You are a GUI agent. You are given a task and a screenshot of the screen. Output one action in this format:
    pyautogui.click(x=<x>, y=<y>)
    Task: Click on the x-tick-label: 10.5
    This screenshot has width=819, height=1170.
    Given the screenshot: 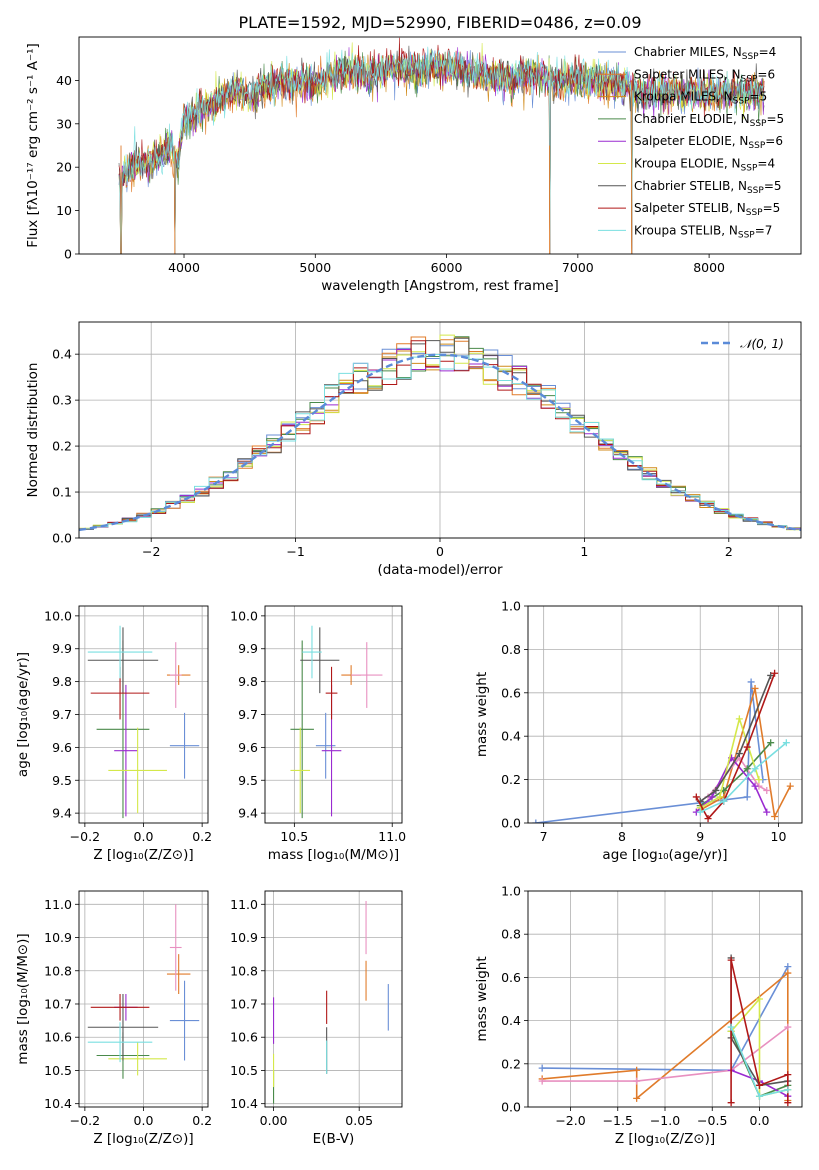 What is the action you would take?
    pyautogui.click(x=294, y=836)
    